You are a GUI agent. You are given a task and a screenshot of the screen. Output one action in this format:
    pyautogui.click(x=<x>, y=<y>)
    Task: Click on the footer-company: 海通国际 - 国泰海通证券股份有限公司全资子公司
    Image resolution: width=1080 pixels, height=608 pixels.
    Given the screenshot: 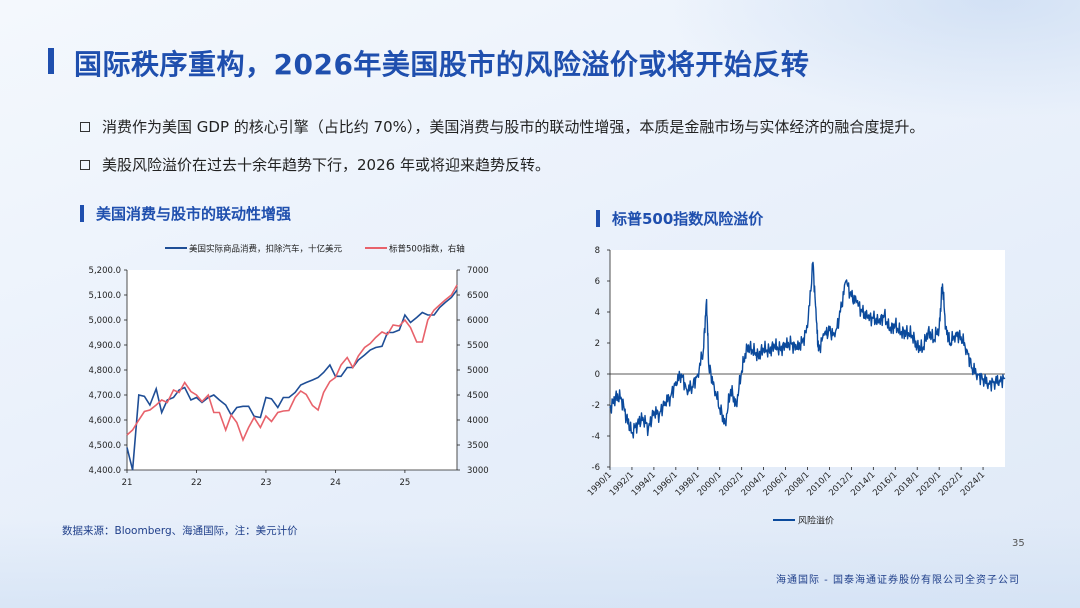 What is the action you would take?
    pyautogui.click(x=898, y=580)
    